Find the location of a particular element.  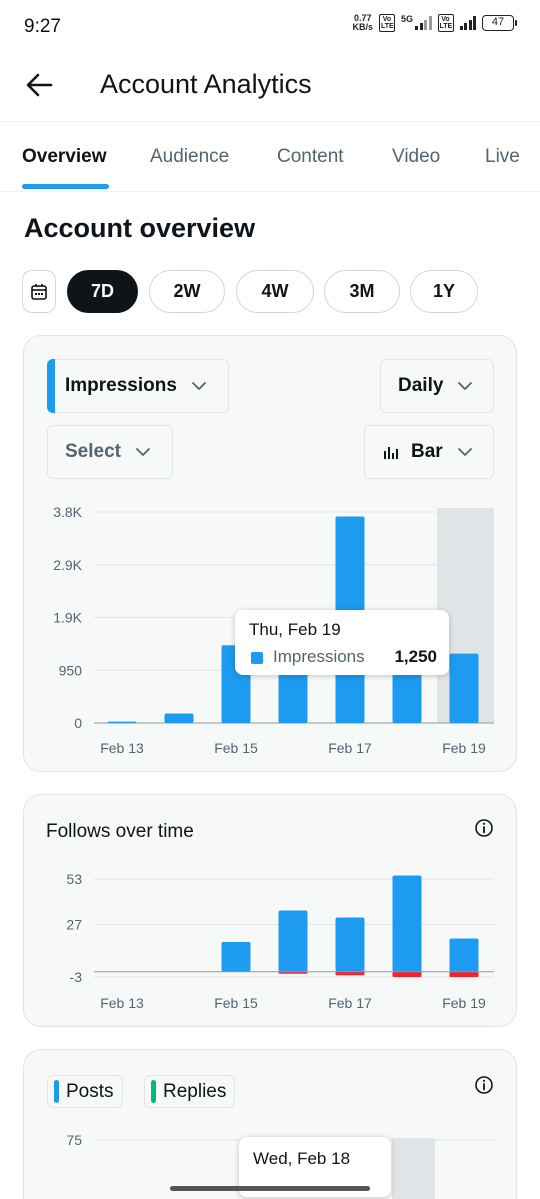

follows-bar-chart: -3 27 53 Feb 13 Feb 15 Feb 17 Feb 19 is located at coordinates (280, 941).